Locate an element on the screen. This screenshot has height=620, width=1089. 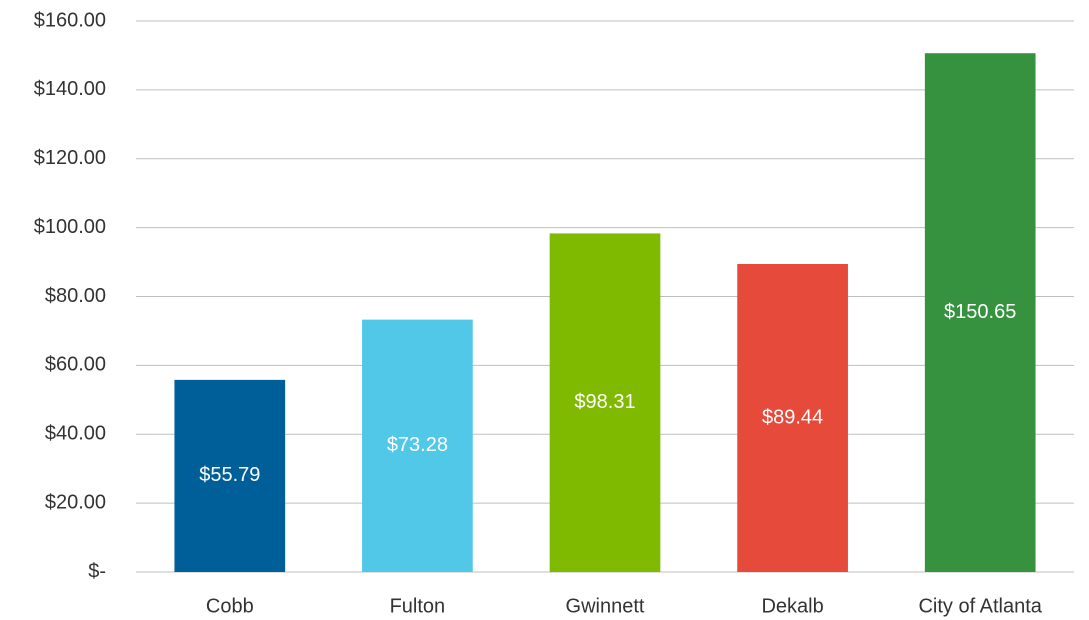
data-label: $89.44 is located at coordinates (792, 417).